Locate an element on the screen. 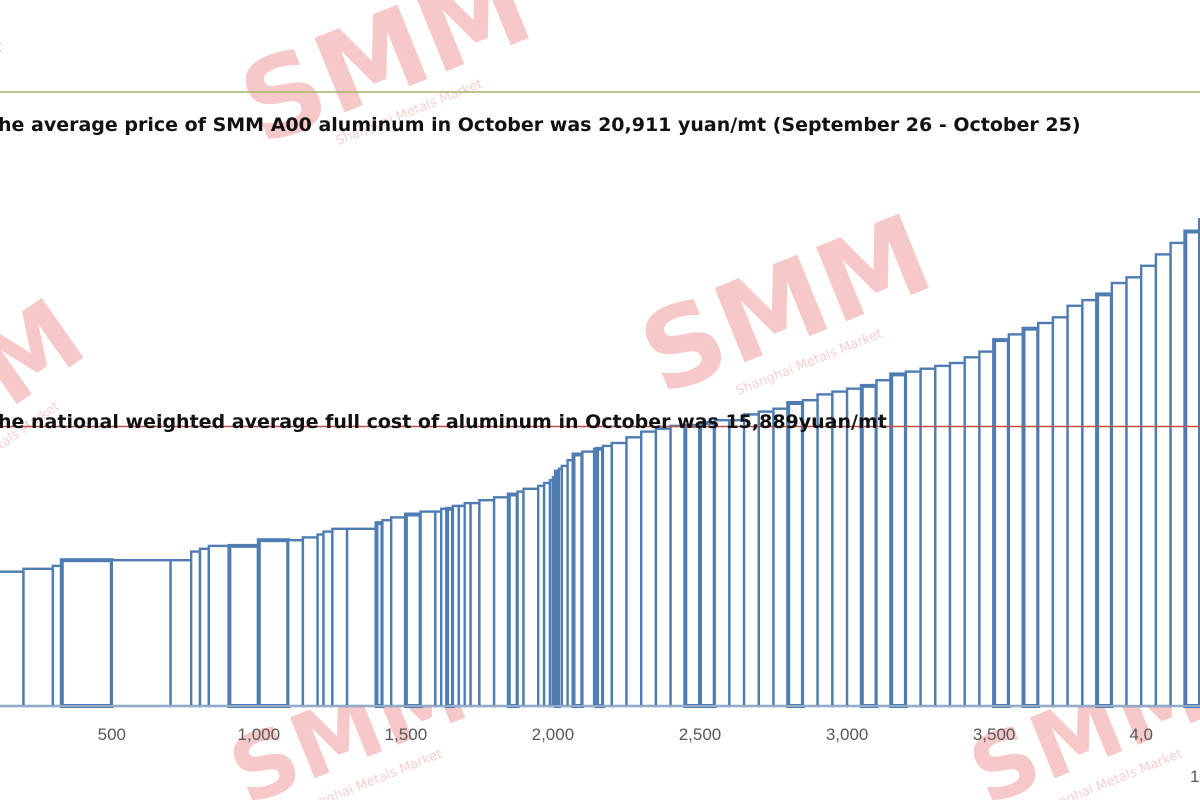  bottom-right-fragment: 1 is located at coordinates (1194, 776).